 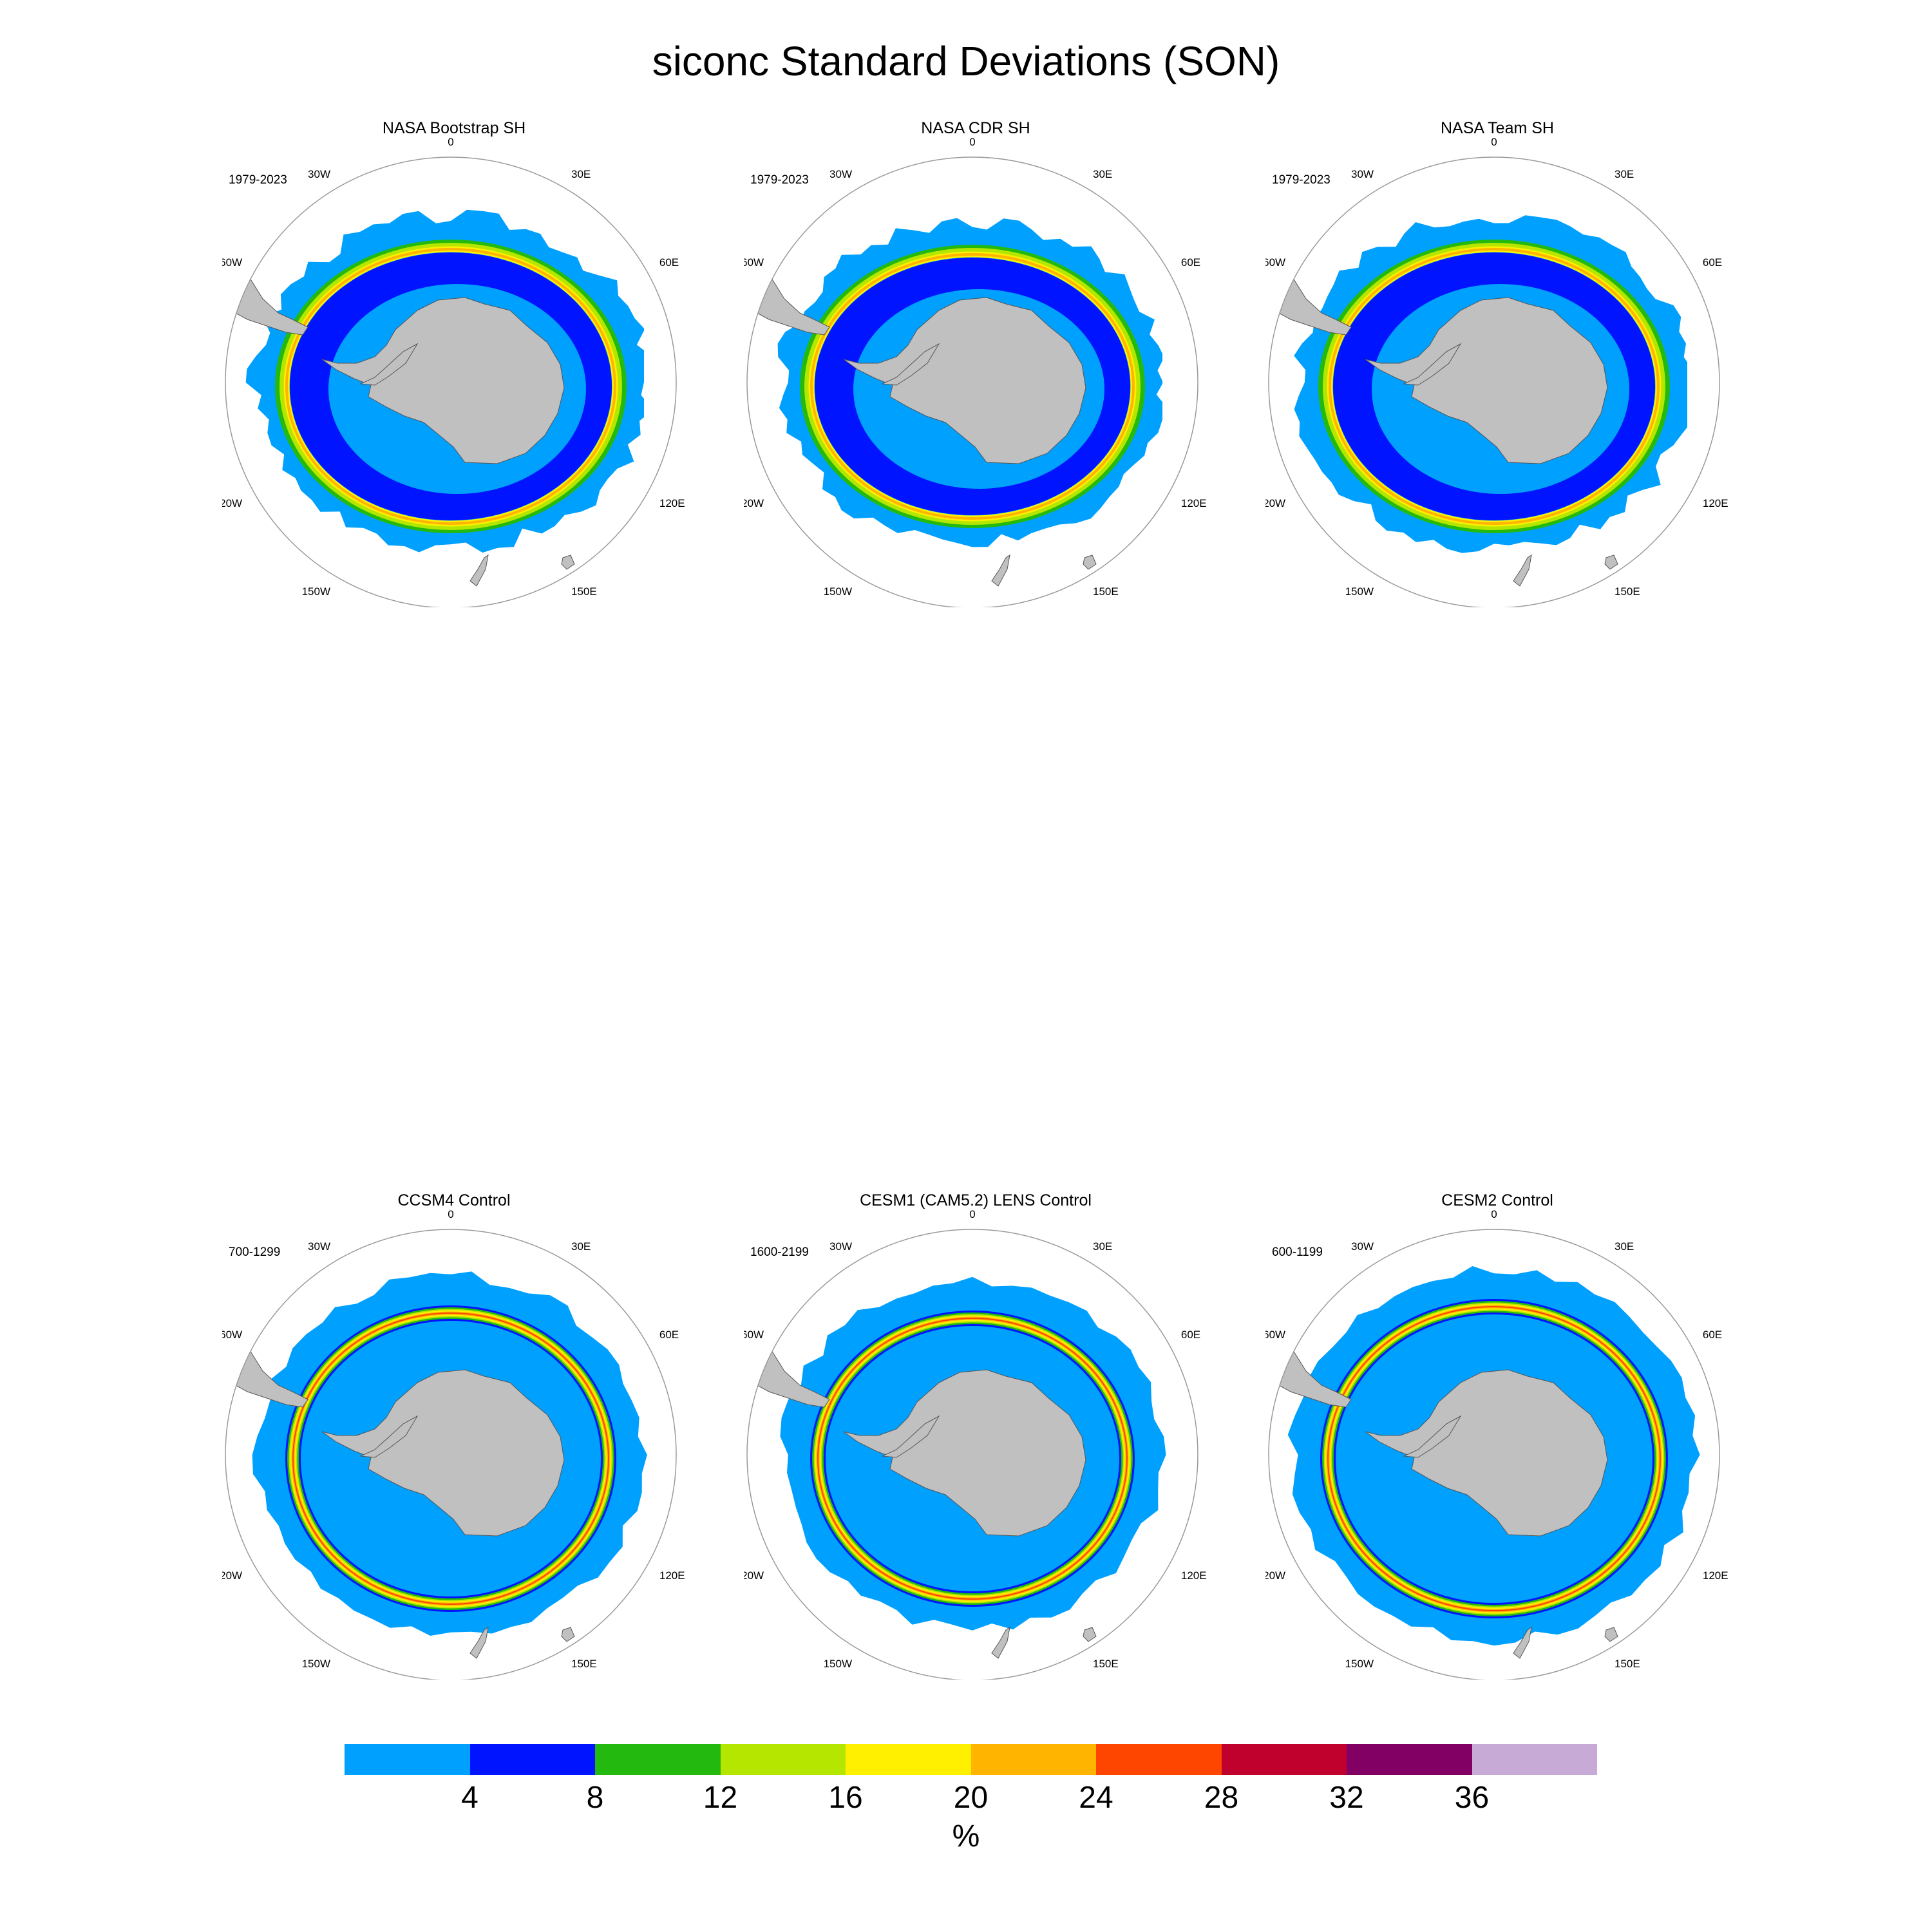 I want to click on colorbar-tick-label: 24, so click(x=1096, y=1798).